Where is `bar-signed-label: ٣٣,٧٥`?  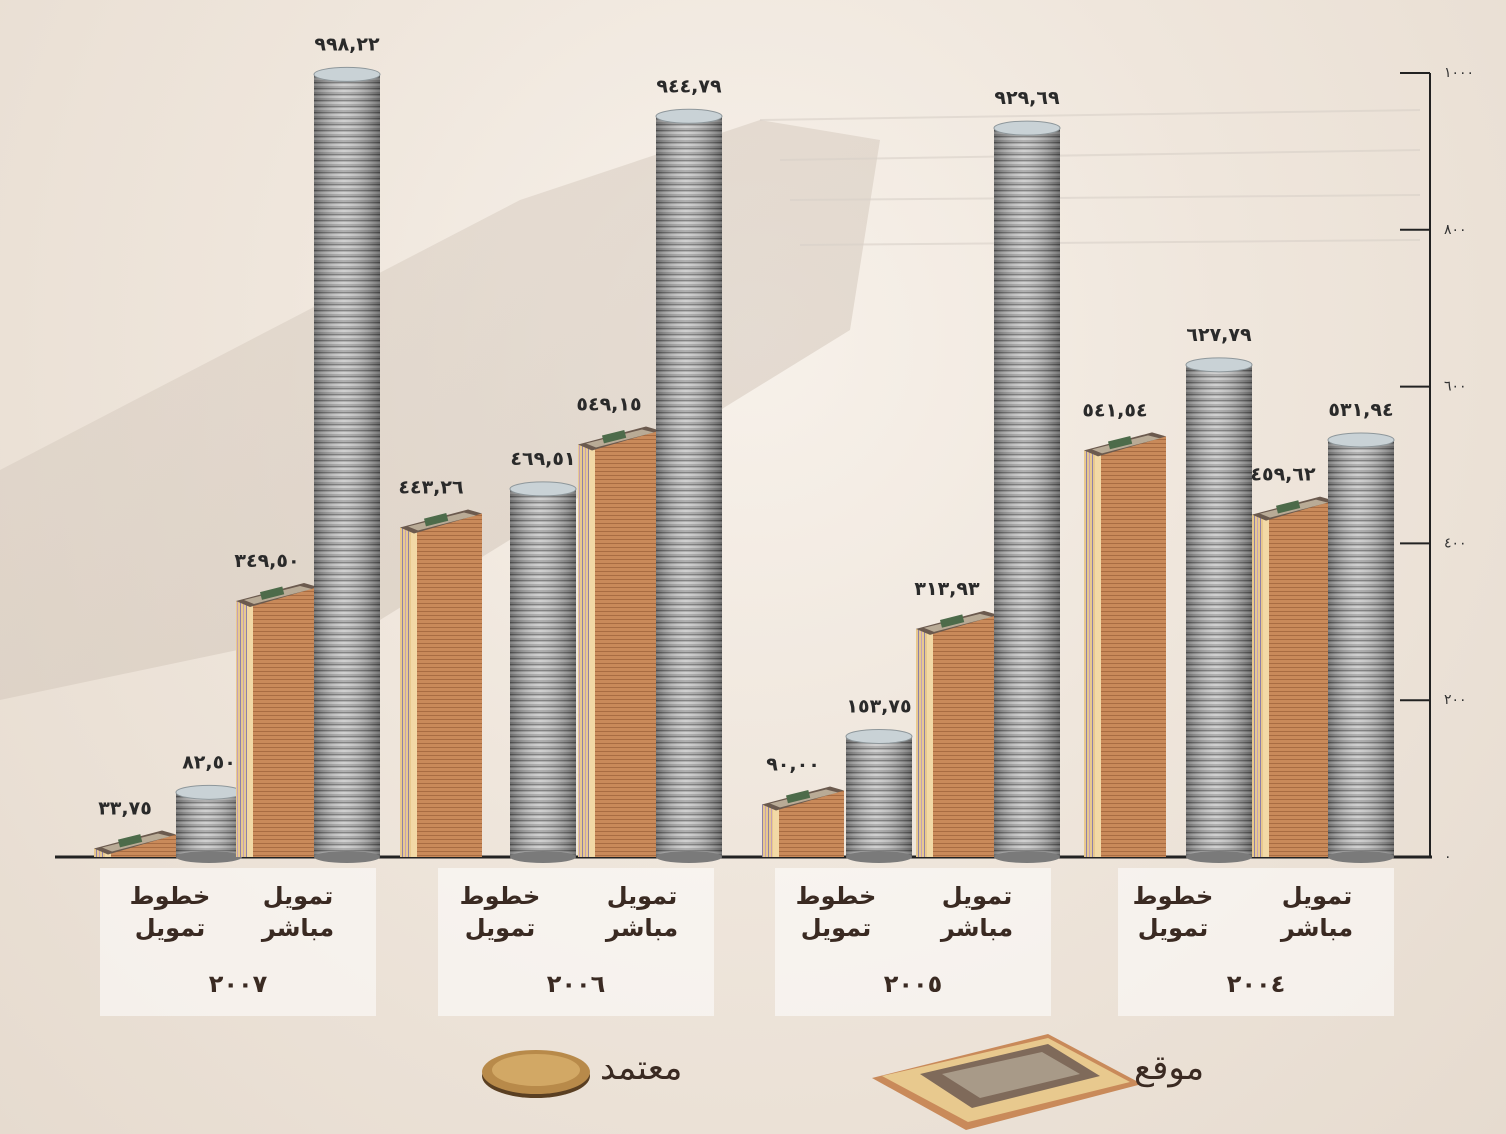
bar-signed-label: ٣٣,٧٥ is located at coordinates (125, 809).